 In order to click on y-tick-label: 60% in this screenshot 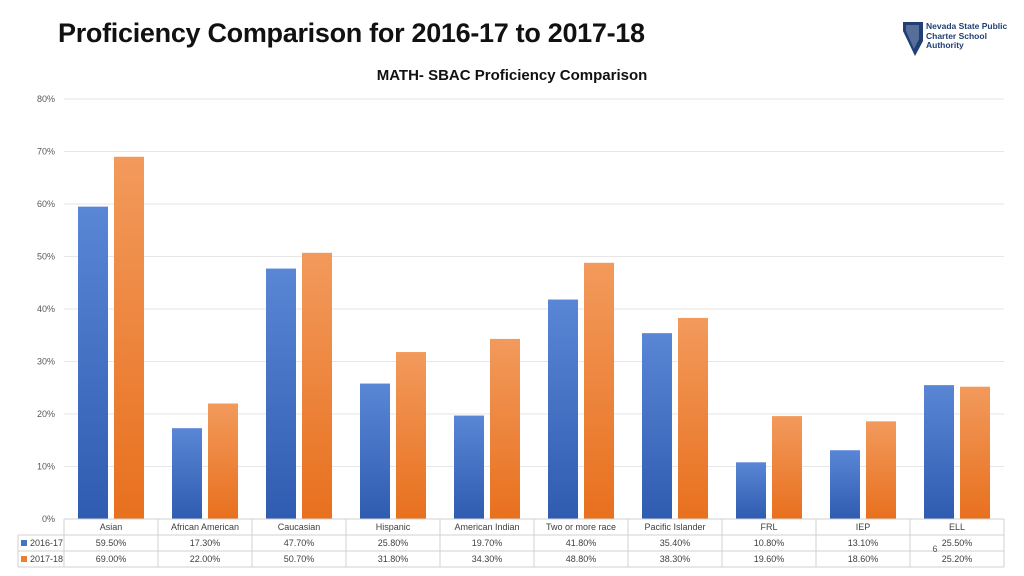, I will do `click(46, 204)`.